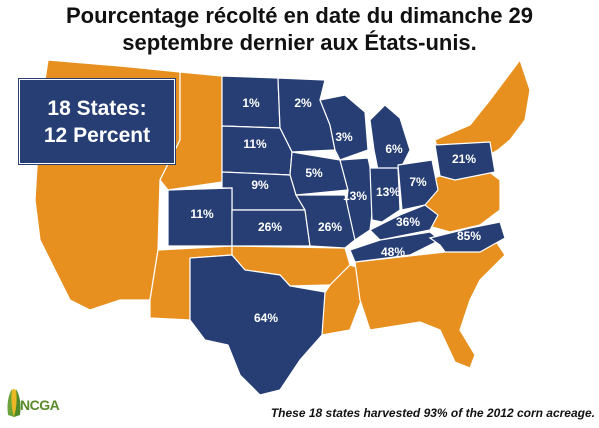 The image size is (599, 428). Describe the element at coordinates (390, 137) in the screenshot. I see `state-mi` at that location.